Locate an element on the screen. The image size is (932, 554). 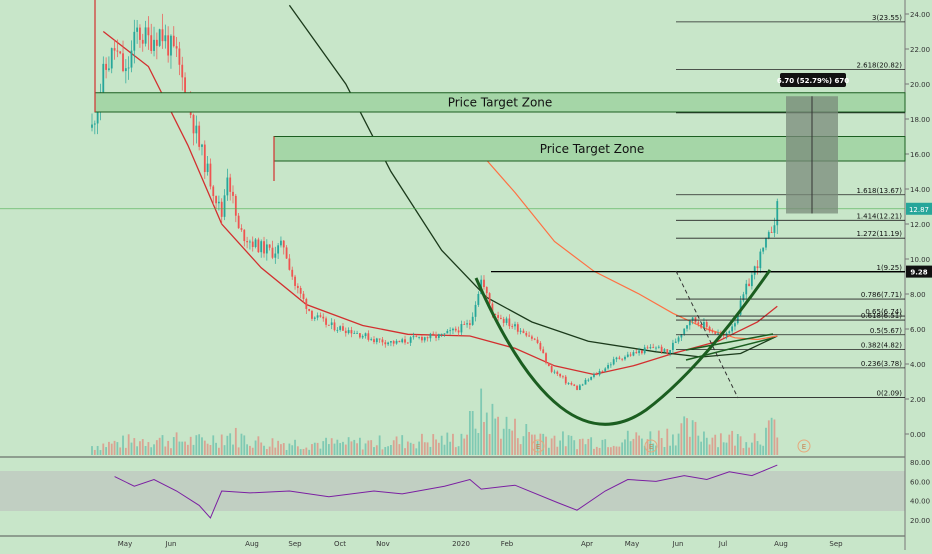
last-price-tag is located at coordinates (919, 208).